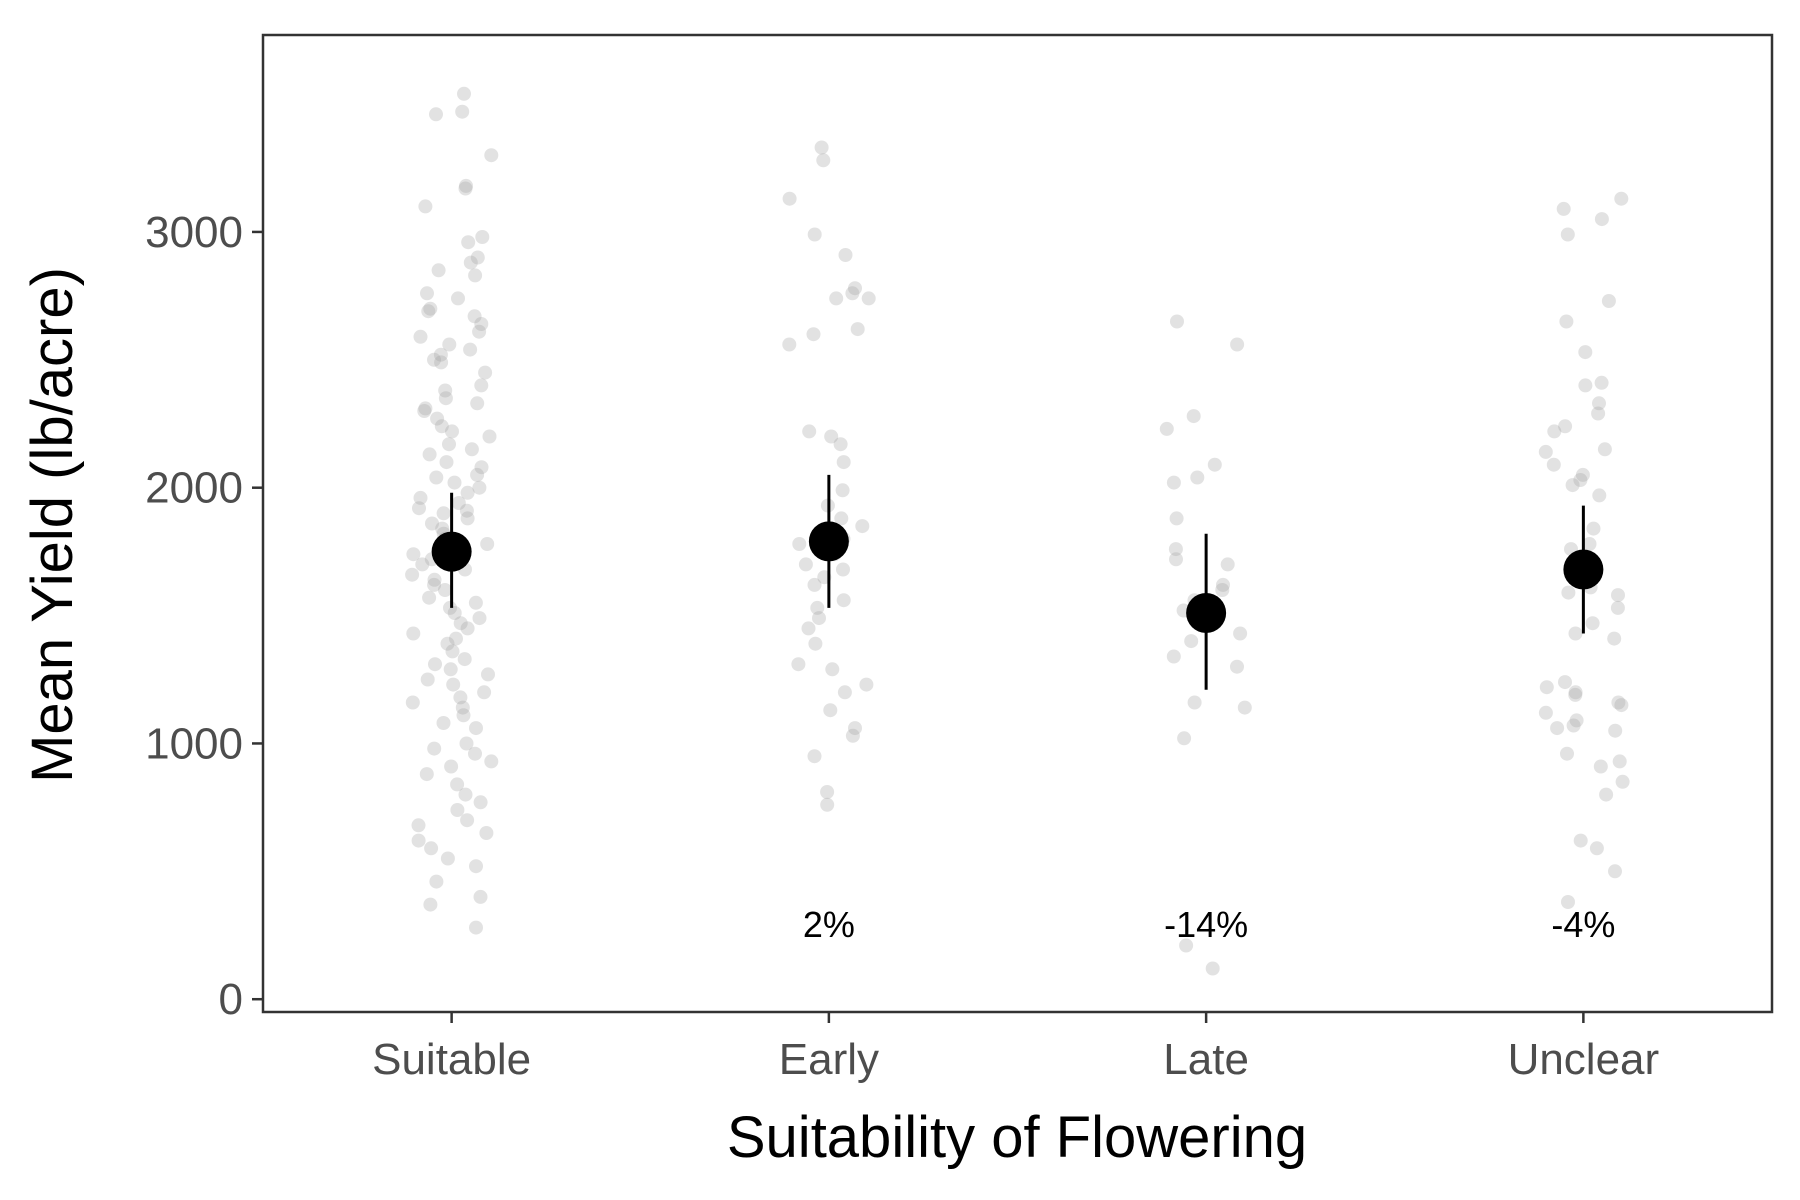 The image size is (1800, 1200). I want to click on y-tick-label: 0, so click(231, 999).